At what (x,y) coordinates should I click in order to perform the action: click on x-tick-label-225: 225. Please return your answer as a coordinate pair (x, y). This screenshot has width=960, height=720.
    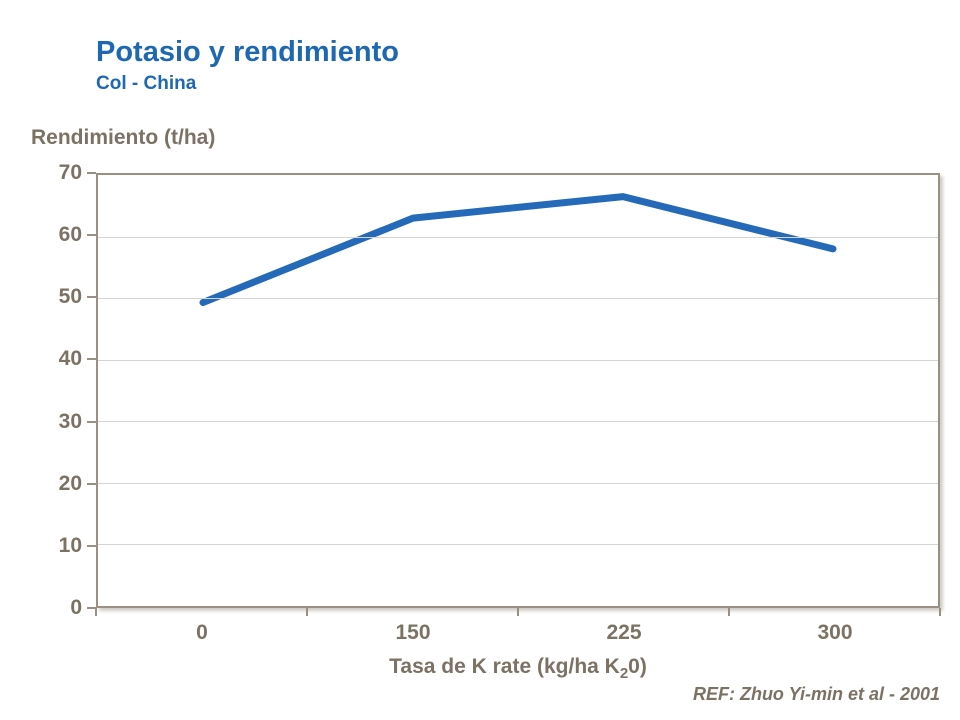
    Looking at the image, I should click on (624, 632).